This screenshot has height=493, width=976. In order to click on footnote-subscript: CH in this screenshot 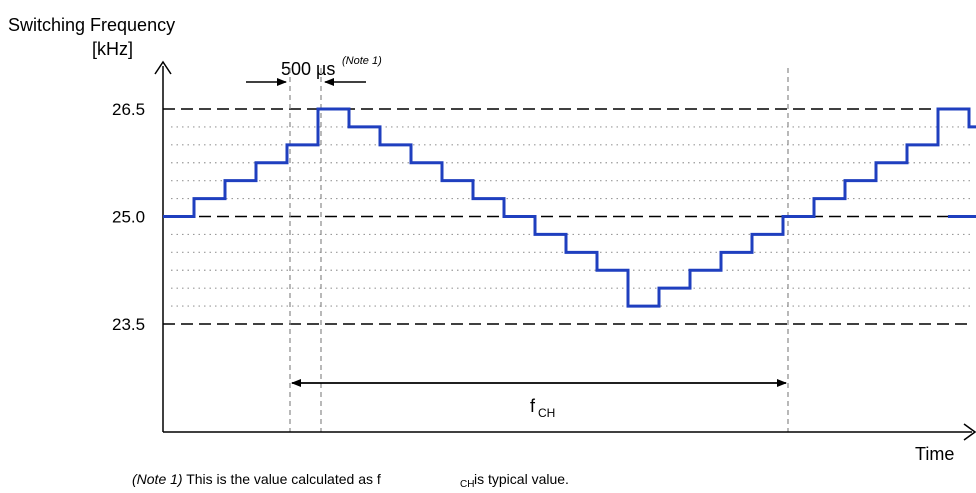, I will do `click(467, 483)`.